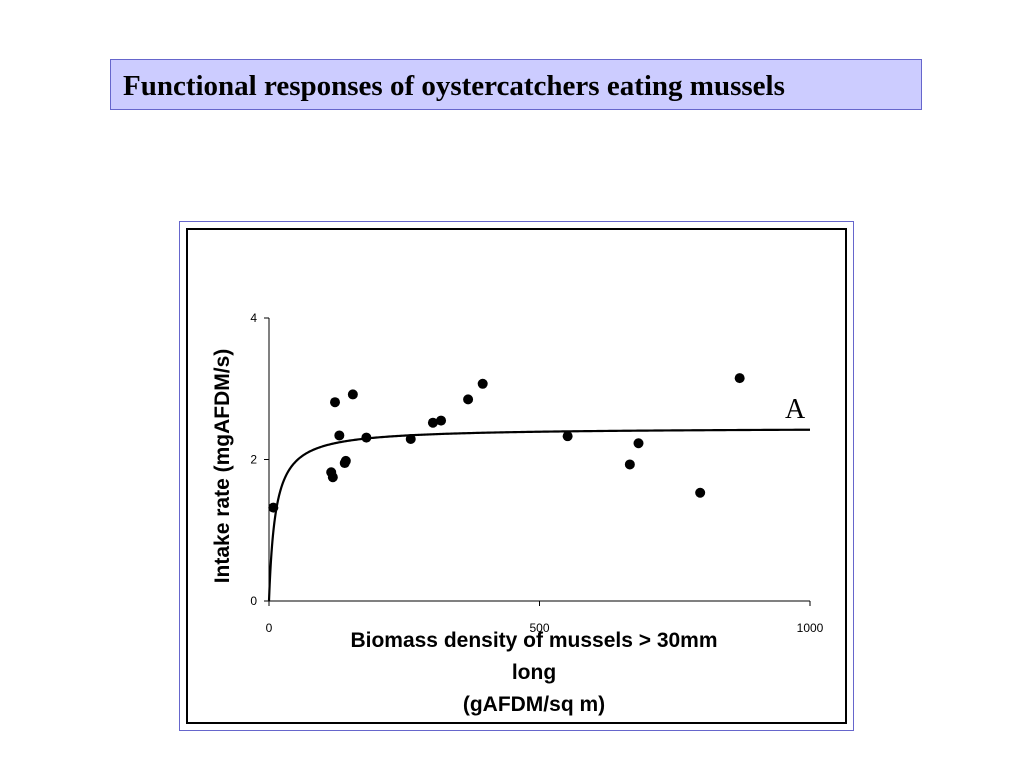  What do you see at coordinates (539, 628) in the screenshot?
I see `x-tick-label: 500` at bounding box center [539, 628].